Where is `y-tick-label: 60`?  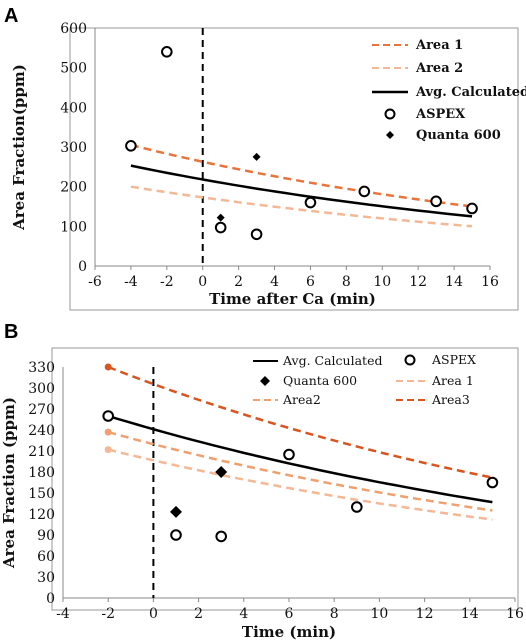 y-tick-label: 60 is located at coordinates (46, 557).